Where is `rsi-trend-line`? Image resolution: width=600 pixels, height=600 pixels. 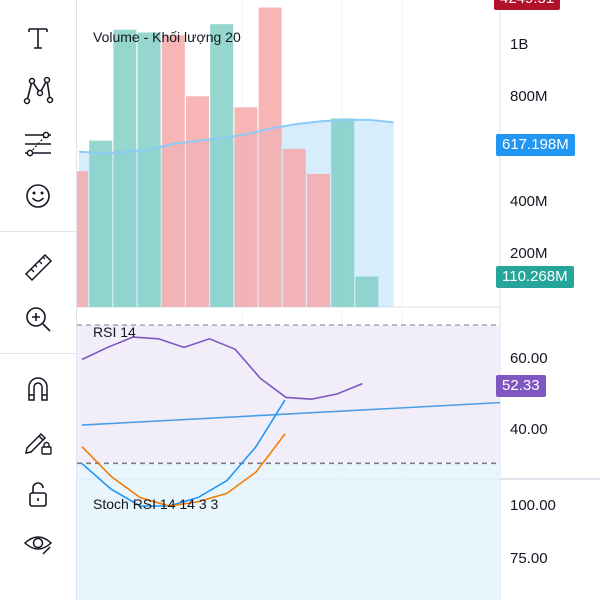 rsi-trend-line is located at coordinates (291, 413).